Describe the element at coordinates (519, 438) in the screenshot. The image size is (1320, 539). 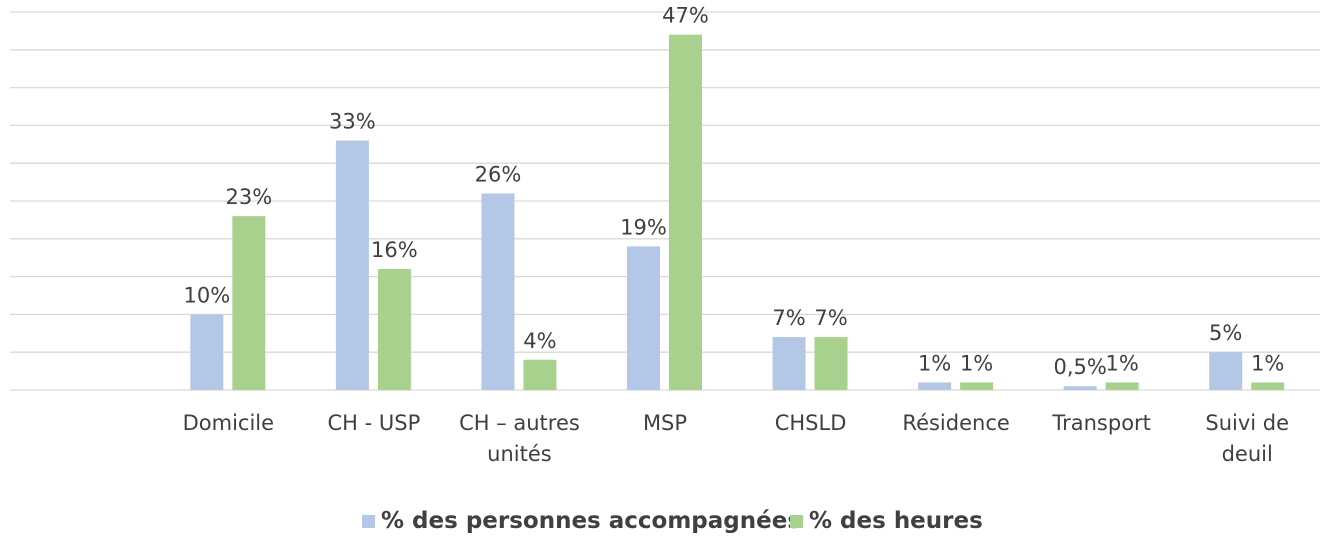
I see `x-tick-label: CH – autres unités` at that location.